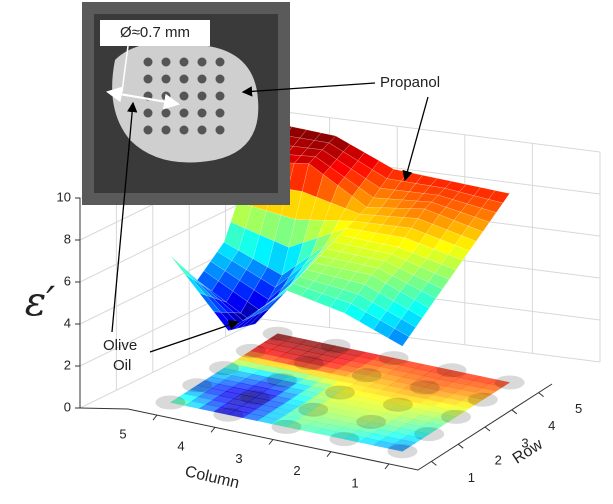 This screenshot has width=613, height=504. What do you see at coordinates (67, 406) in the screenshot?
I see `z-tick-label: 0` at bounding box center [67, 406].